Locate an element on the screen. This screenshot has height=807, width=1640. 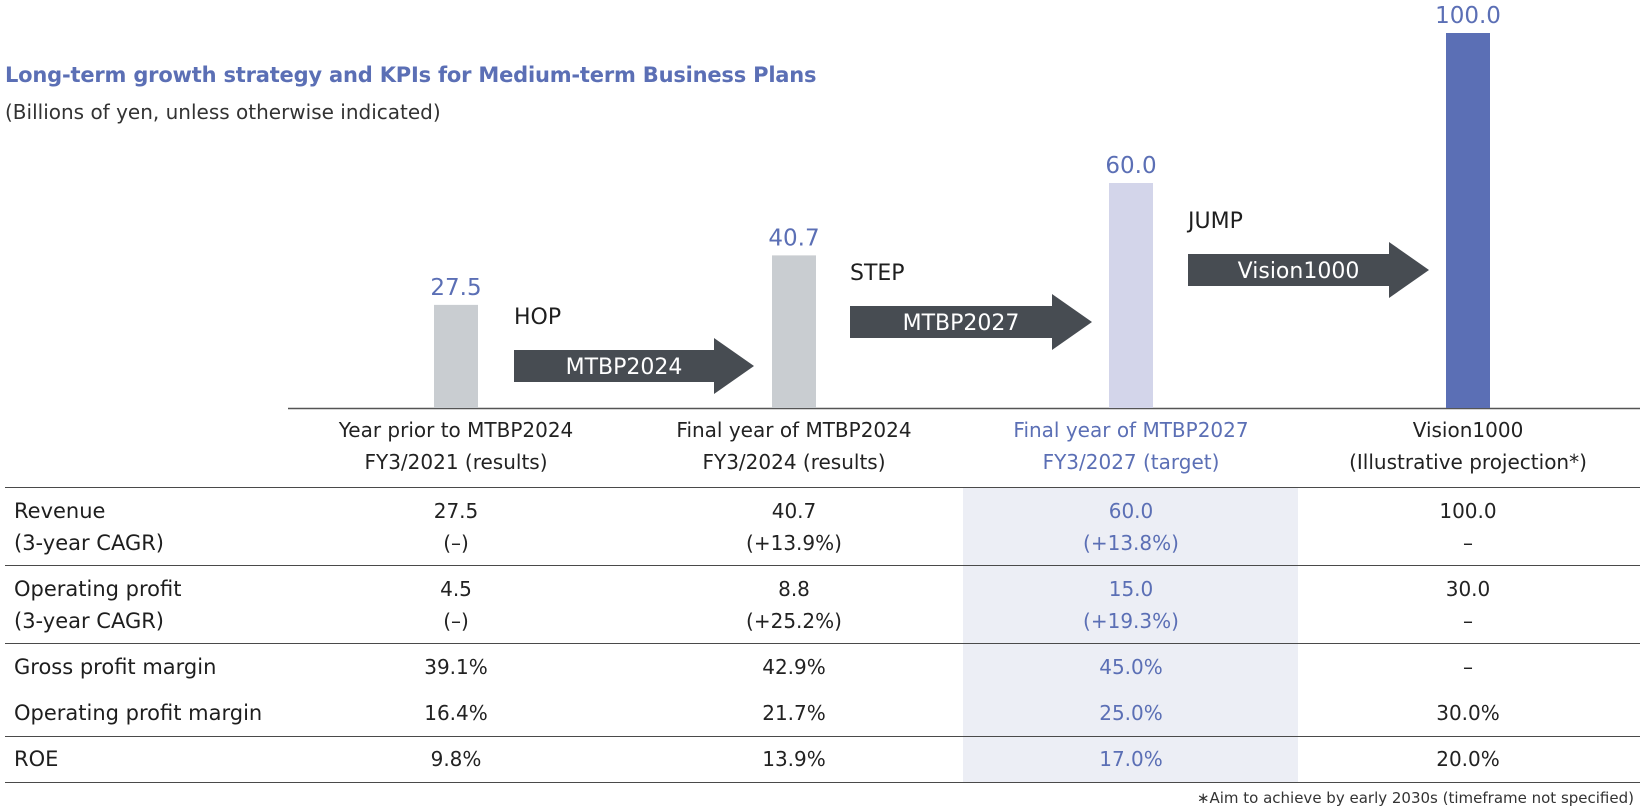
table-cell: 30.0– is located at coordinates (1468, 605).